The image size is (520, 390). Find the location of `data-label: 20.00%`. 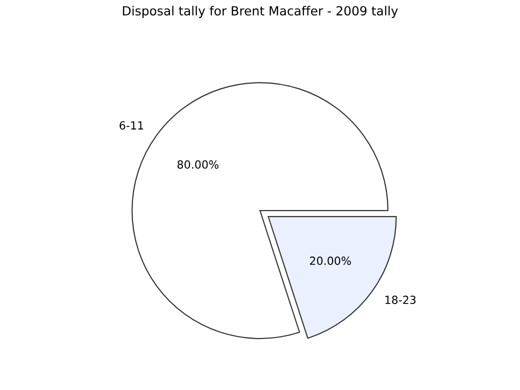

data-label: 20.00% is located at coordinates (330, 260).